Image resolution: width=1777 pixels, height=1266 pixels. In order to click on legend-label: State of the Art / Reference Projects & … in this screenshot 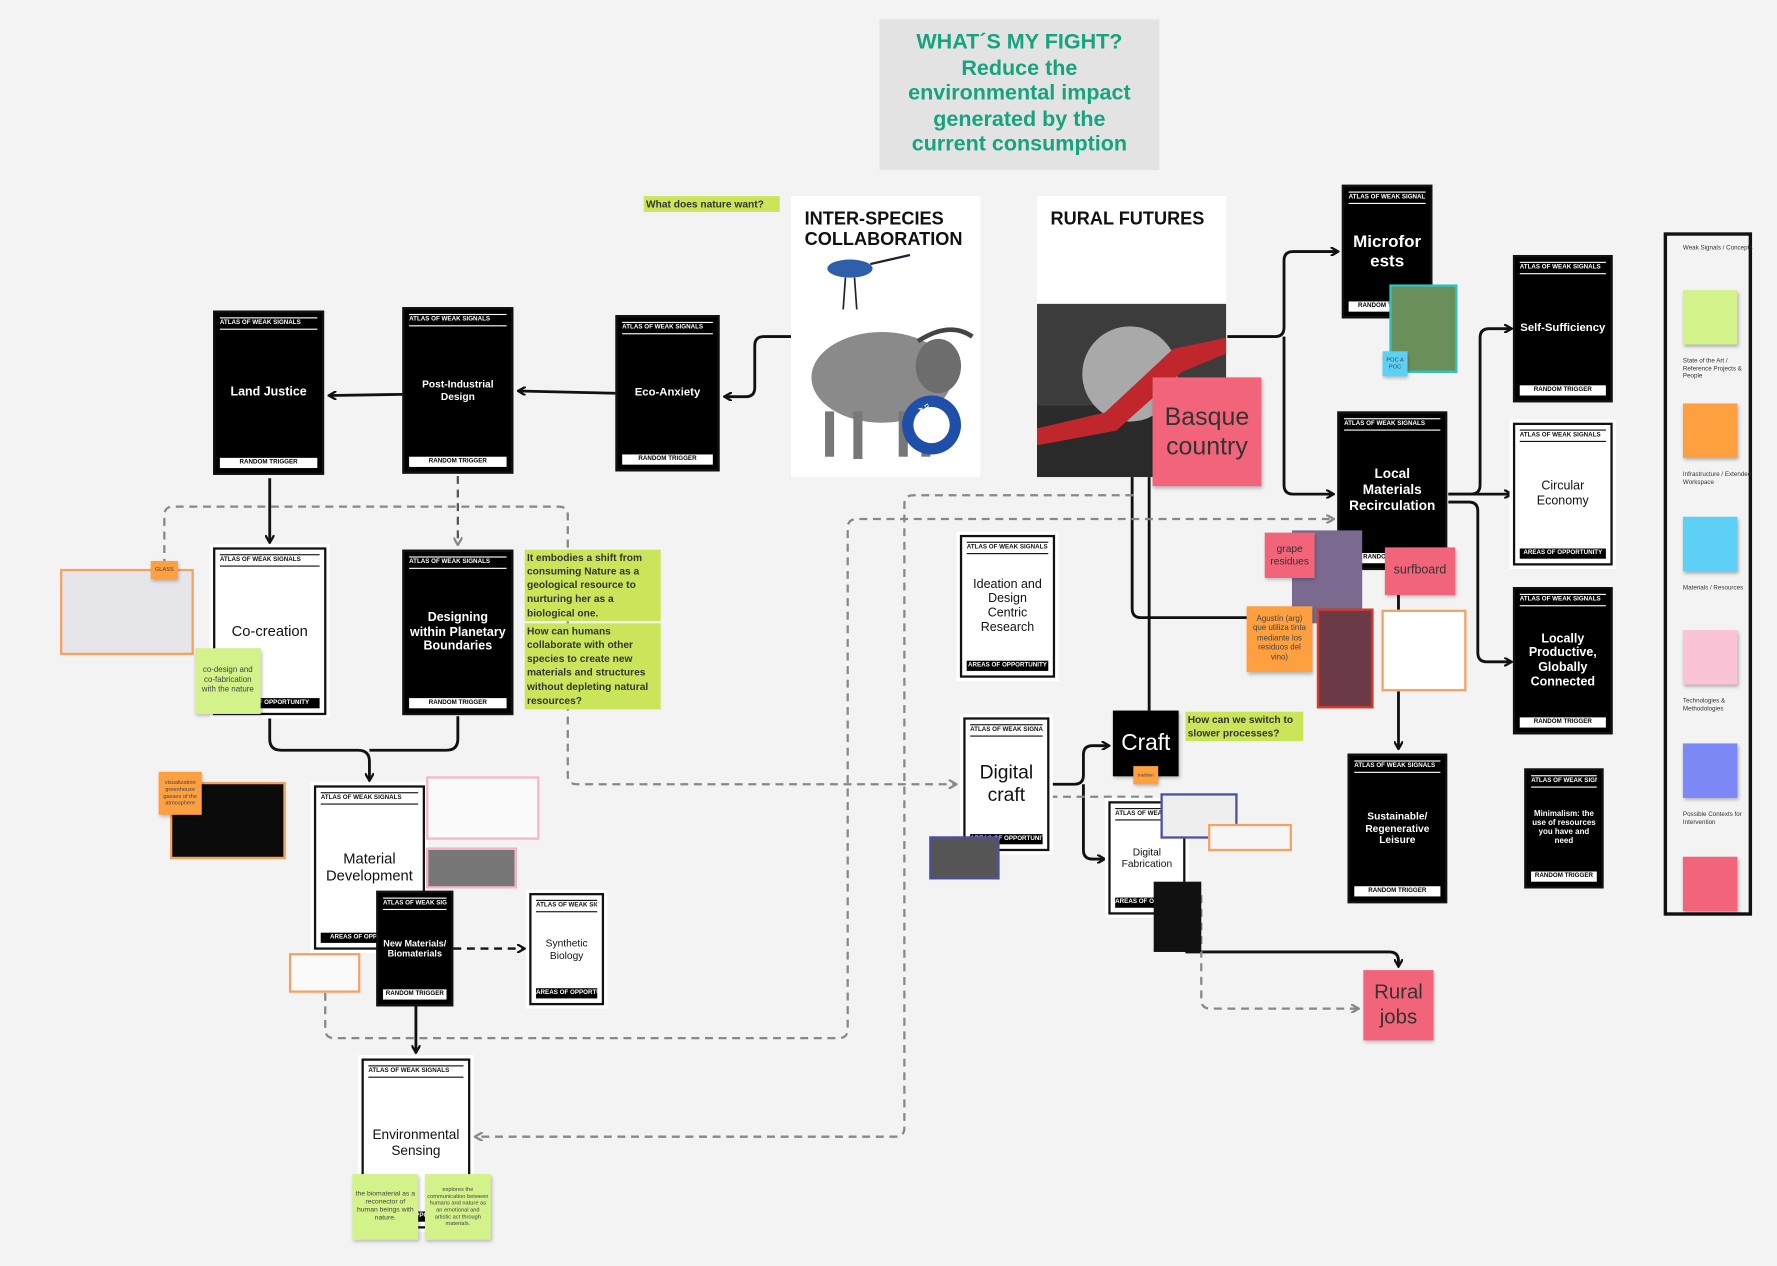, I will do `click(1712, 369)`.